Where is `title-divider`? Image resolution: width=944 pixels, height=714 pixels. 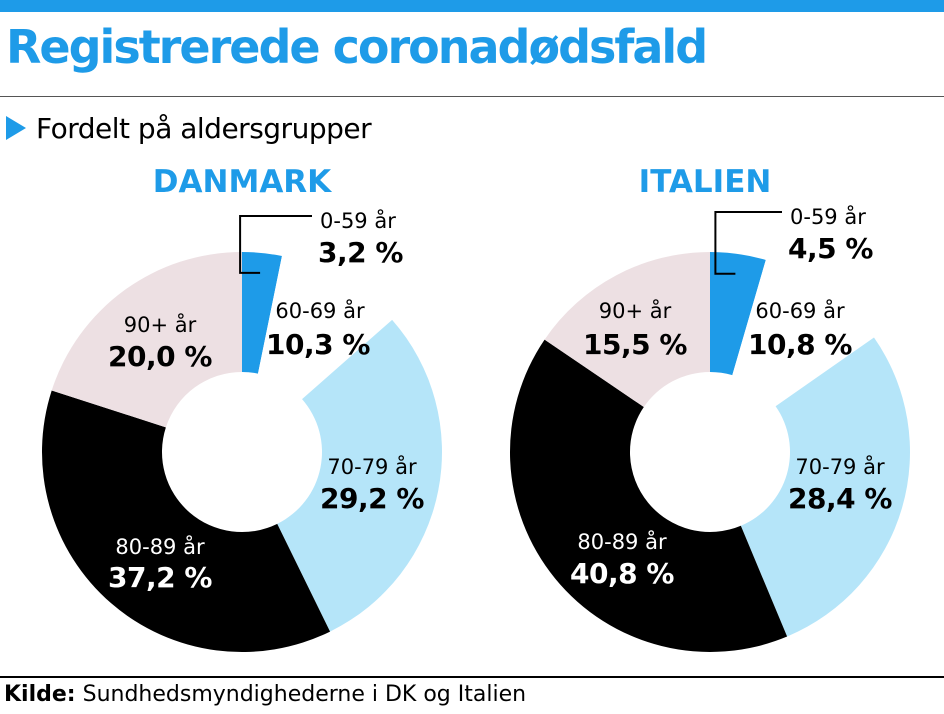
title-divider is located at coordinates (472, 96).